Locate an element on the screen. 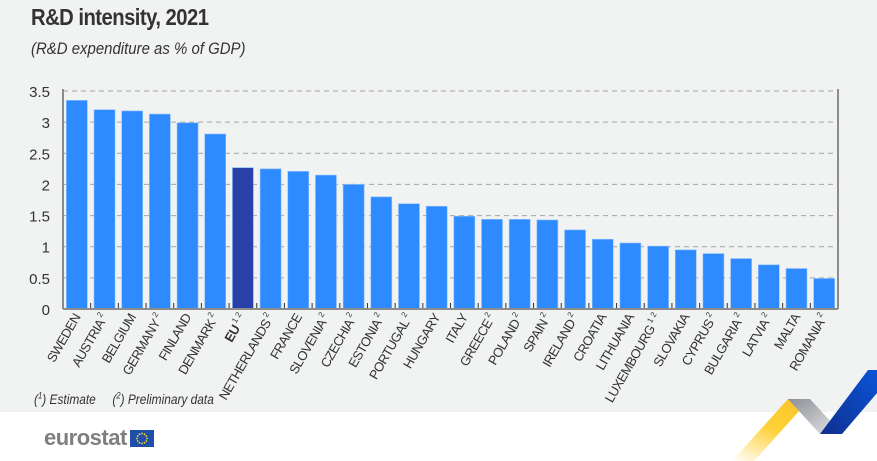  chart-subtitle: (R&D expenditure as % of GDP) is located at coordinates (138, 48).